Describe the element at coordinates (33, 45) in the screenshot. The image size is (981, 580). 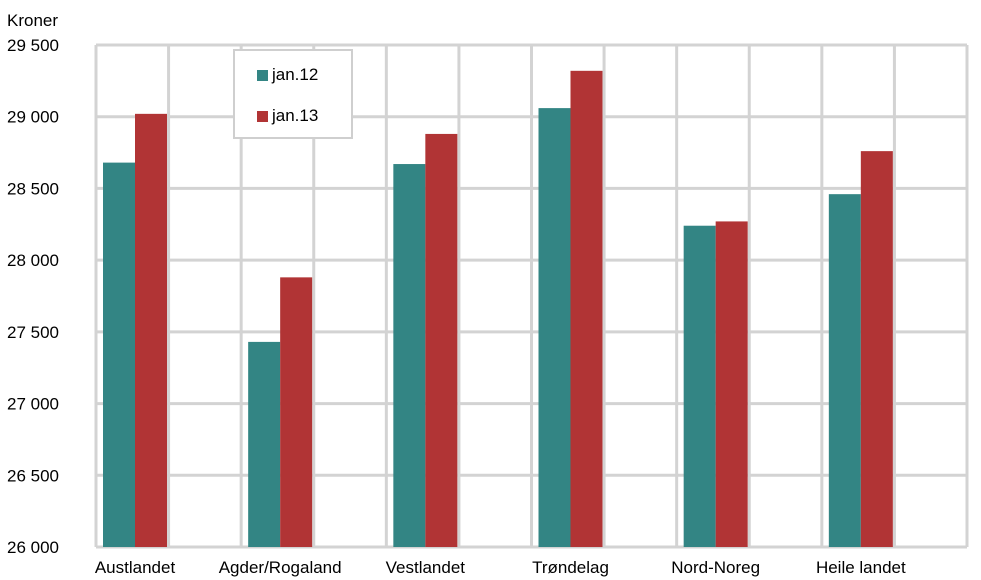
I see `y-tick-label: 29 500` at that location.